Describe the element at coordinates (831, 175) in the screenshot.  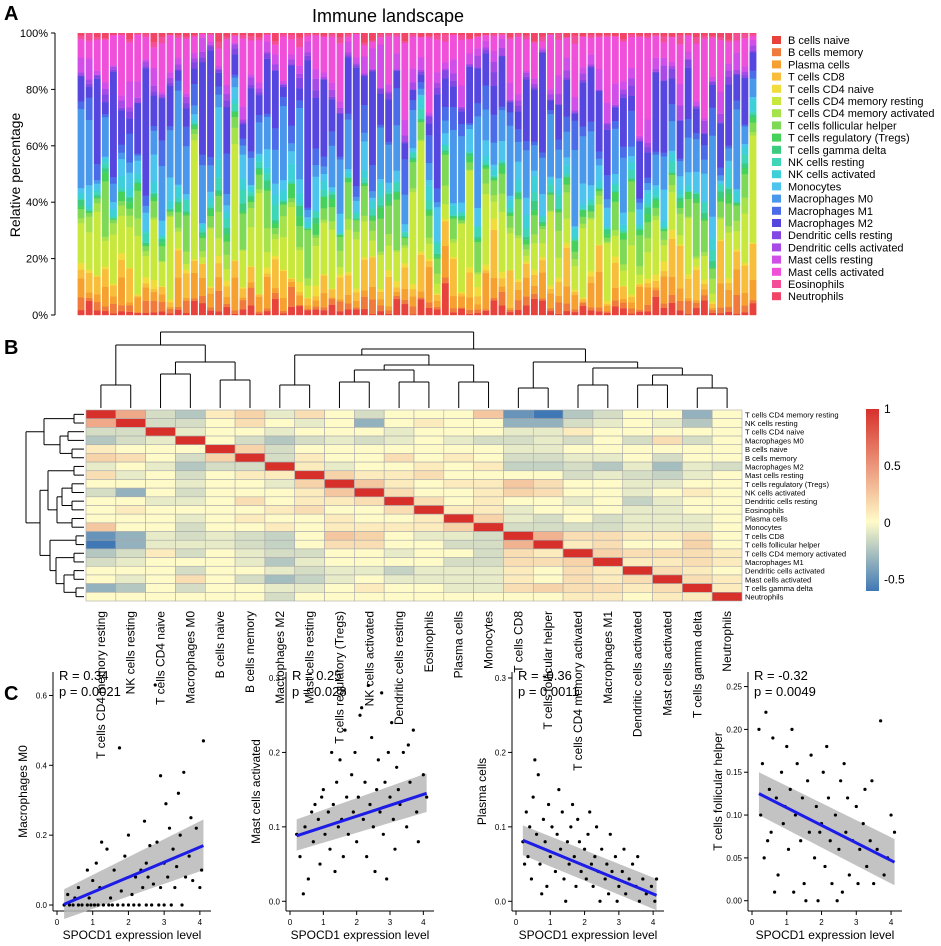
I see `legend-label: NK cells activated` at that location.